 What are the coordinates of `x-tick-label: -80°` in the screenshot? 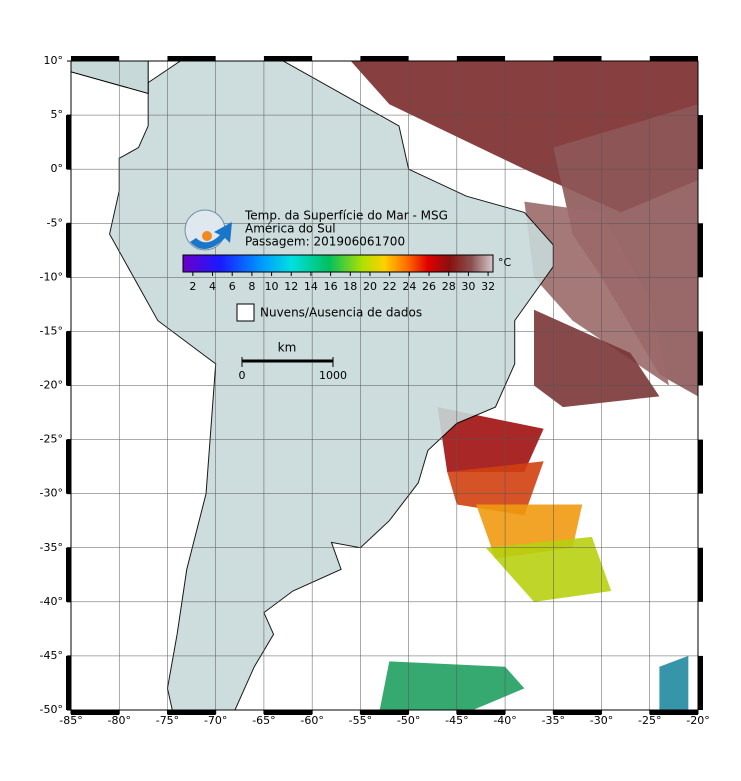 It's located at (118, 720).